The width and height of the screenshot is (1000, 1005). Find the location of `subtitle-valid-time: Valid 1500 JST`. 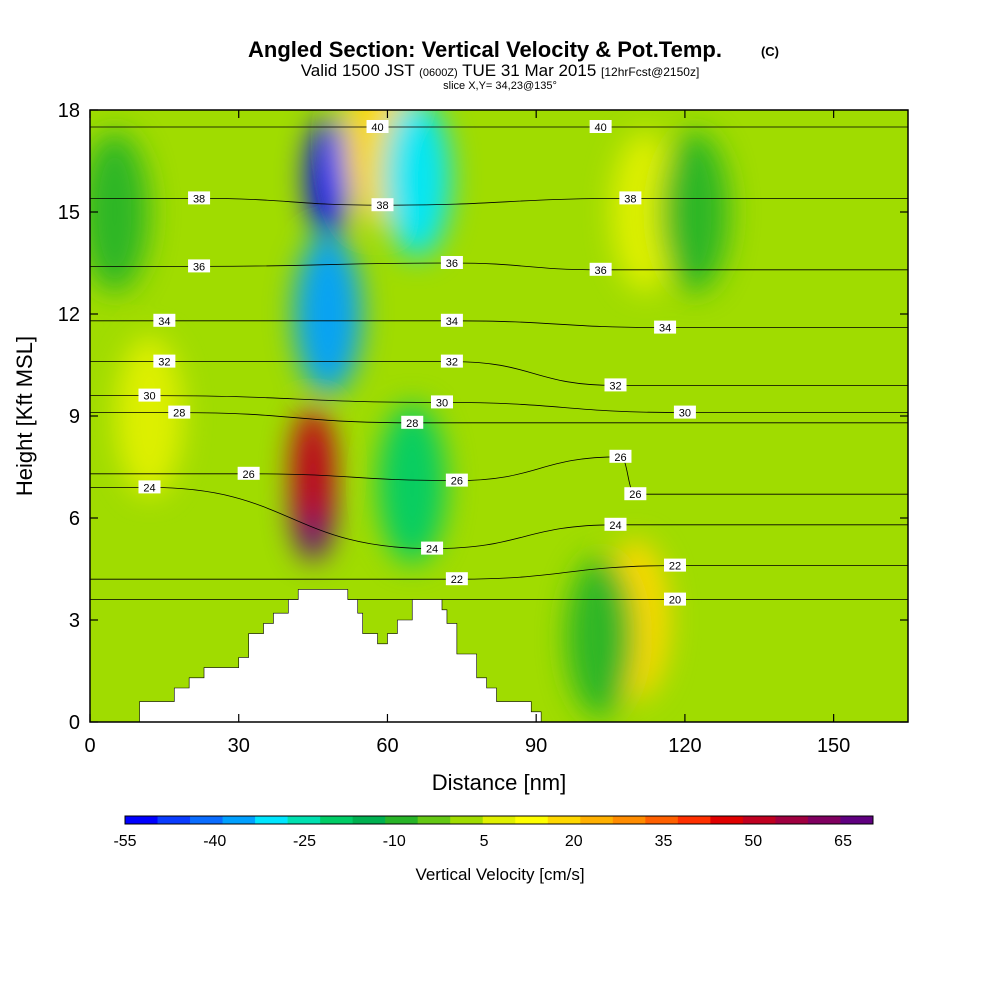

subtitle-valid-time: Valid 1500 JST is located at coordinates (358, 70).